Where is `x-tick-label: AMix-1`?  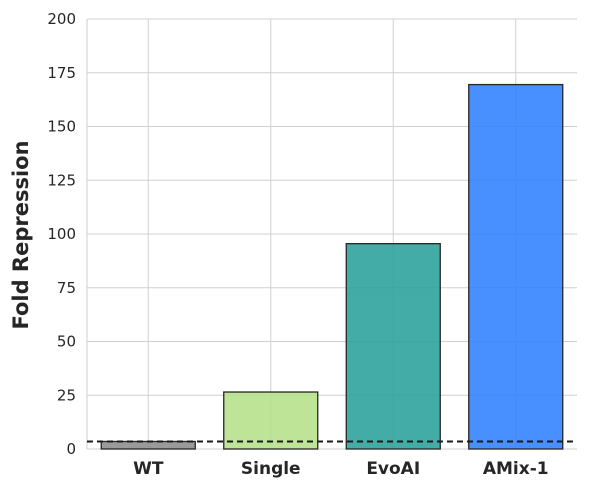 x-tick-label: AMix-1 is located at coordinates (516, 469).